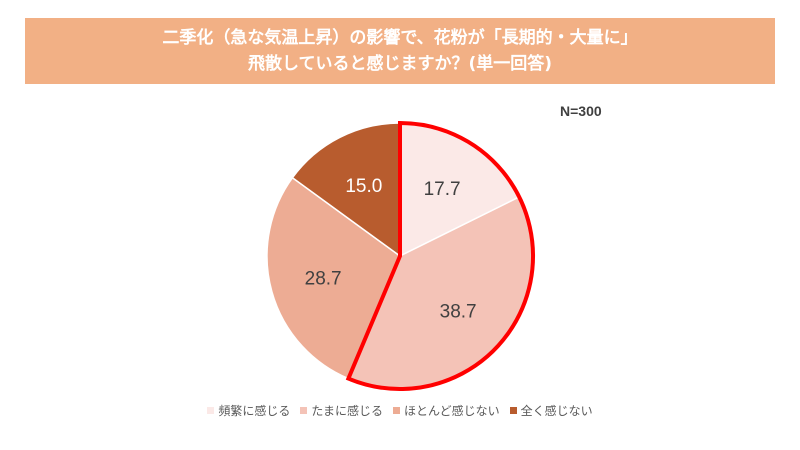 The height and width of the screenshot is (450, 800). I want to click on sample-size-label: N=300, so click(581, 111).